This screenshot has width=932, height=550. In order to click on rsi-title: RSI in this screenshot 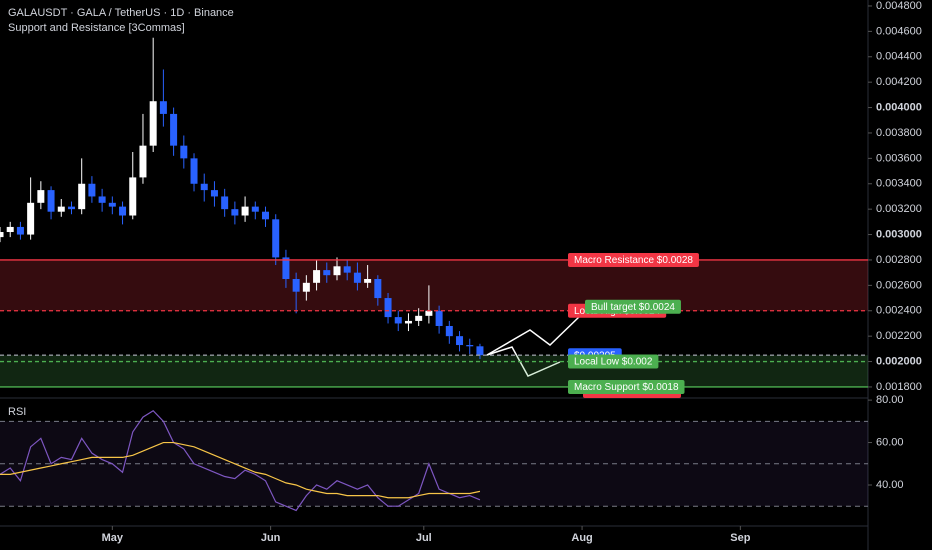, I will do `click(17, 412)`.